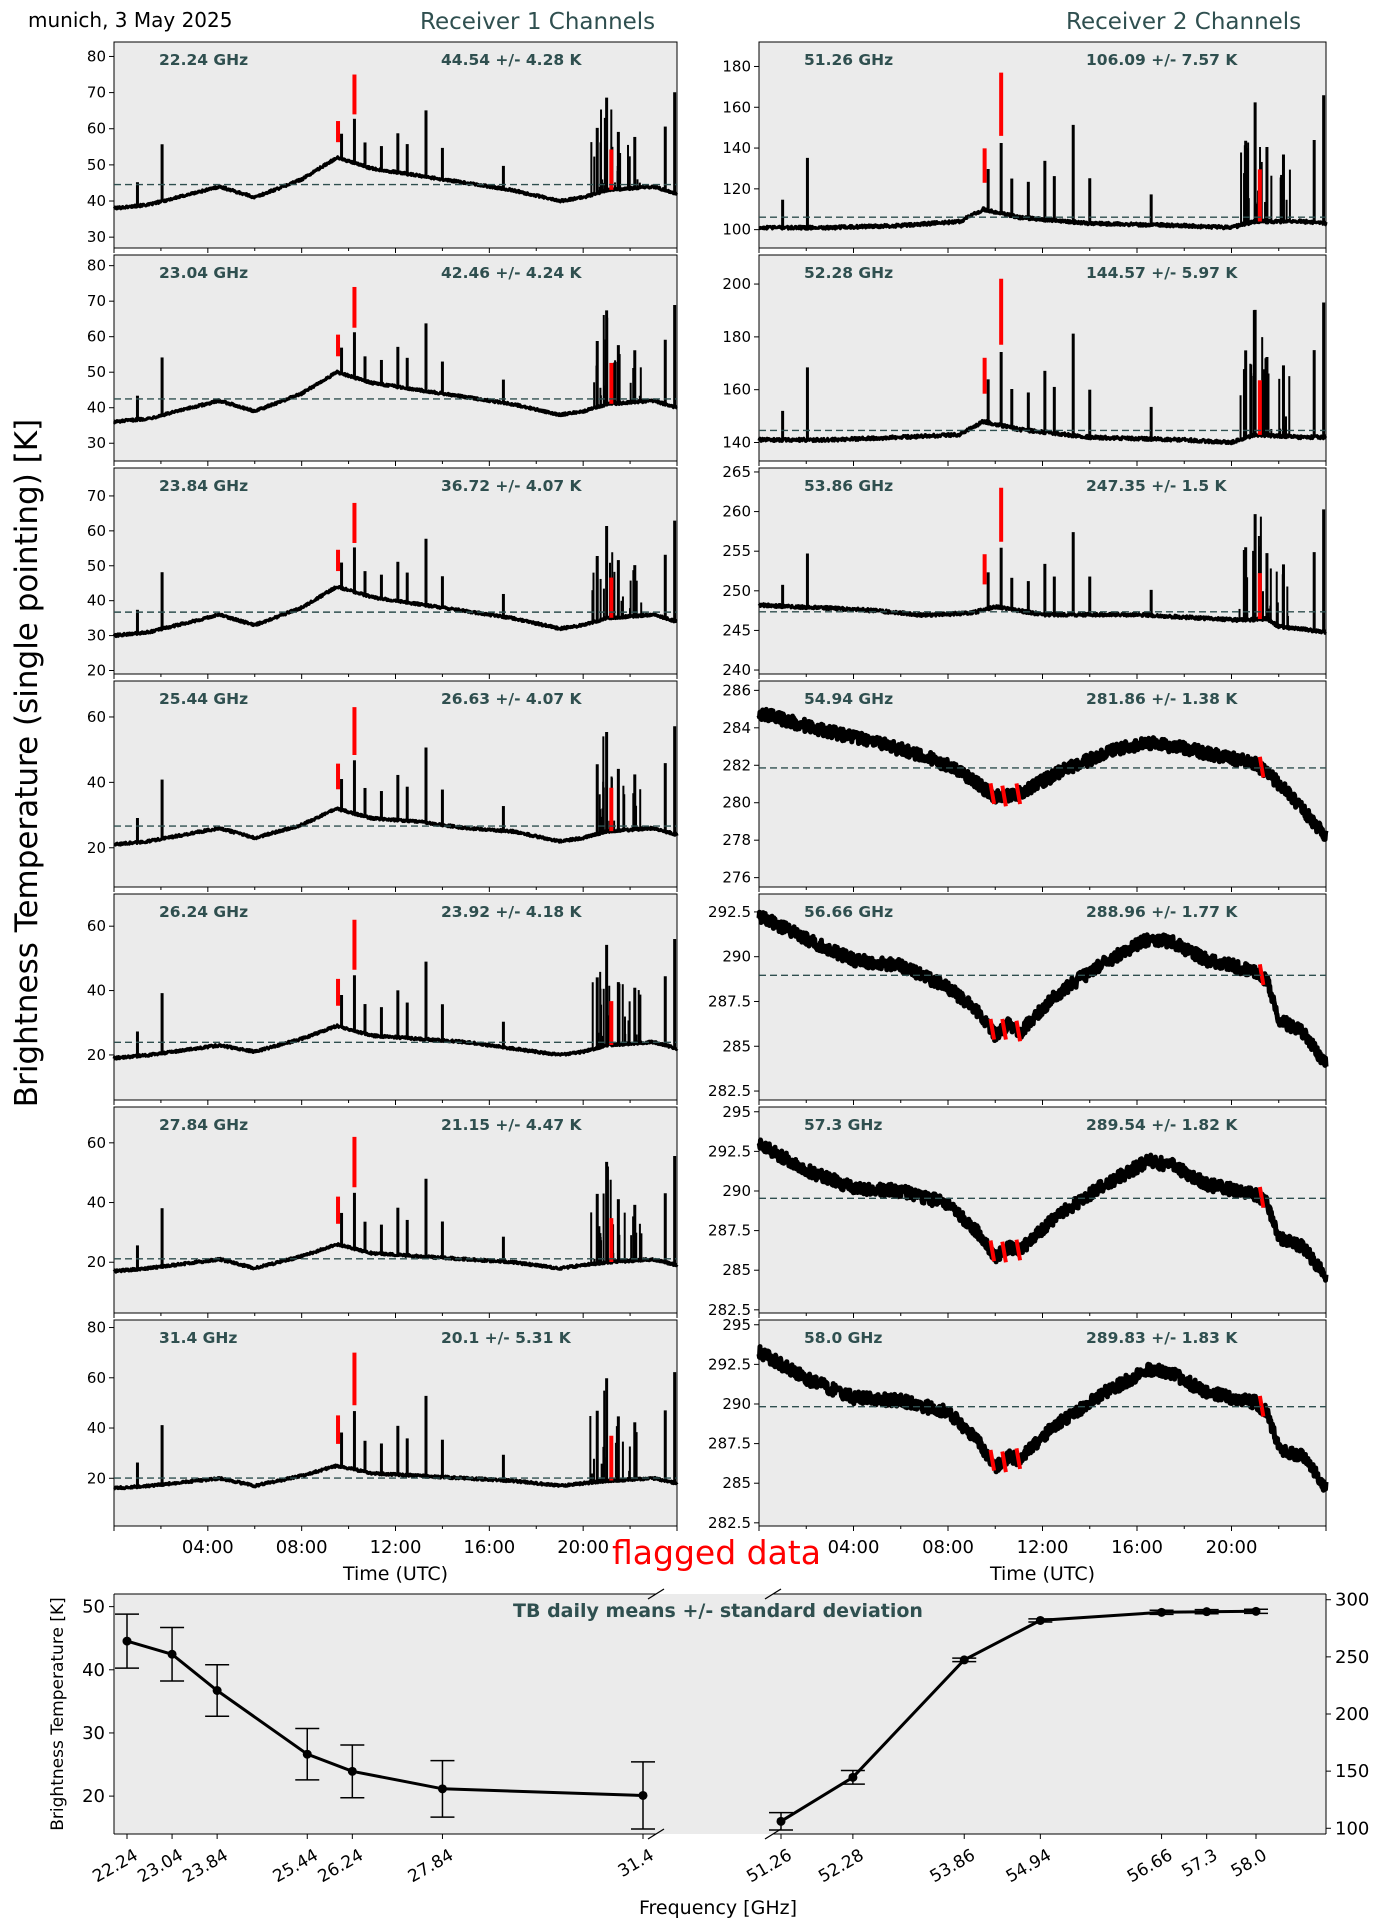 The width and height of the screenshot is (1384, 1927). What do you see at coordinates (1029, 1866) in the screenshot?
I see `x-tick-label: 54.94` at bounding box center [1029, 1866].